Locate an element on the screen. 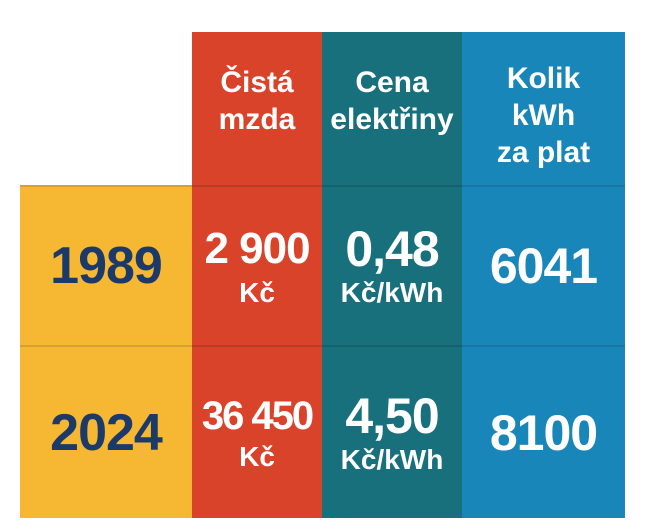 This screenshot has width=645, height=532. year-cell: 2024 is located at coordinates (106, 431).